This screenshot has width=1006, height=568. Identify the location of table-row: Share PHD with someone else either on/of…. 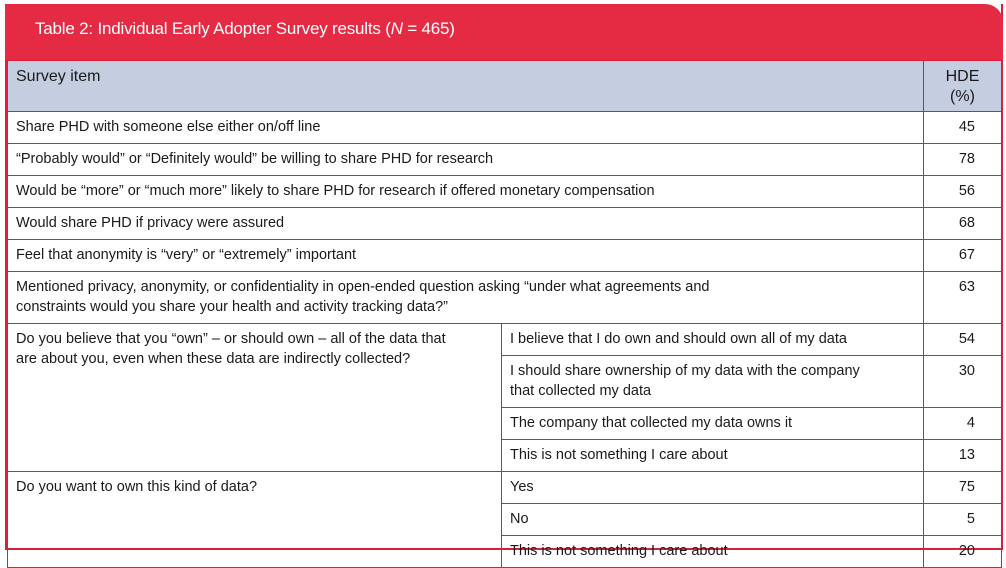
(504, 127).